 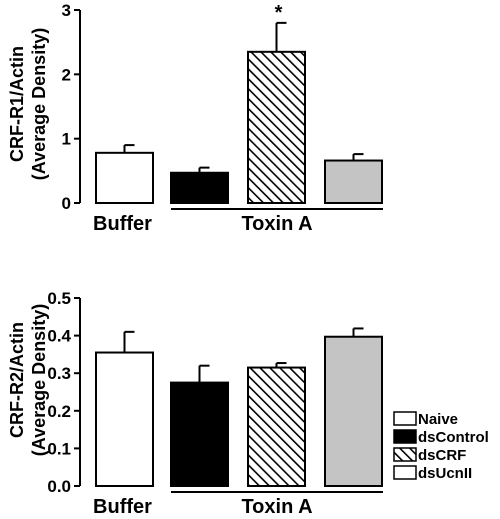 What do you see at coordinates (405, 454) in the screenshot?
I see `legend-swatch-dscrf` at bounding box center [405, 454].